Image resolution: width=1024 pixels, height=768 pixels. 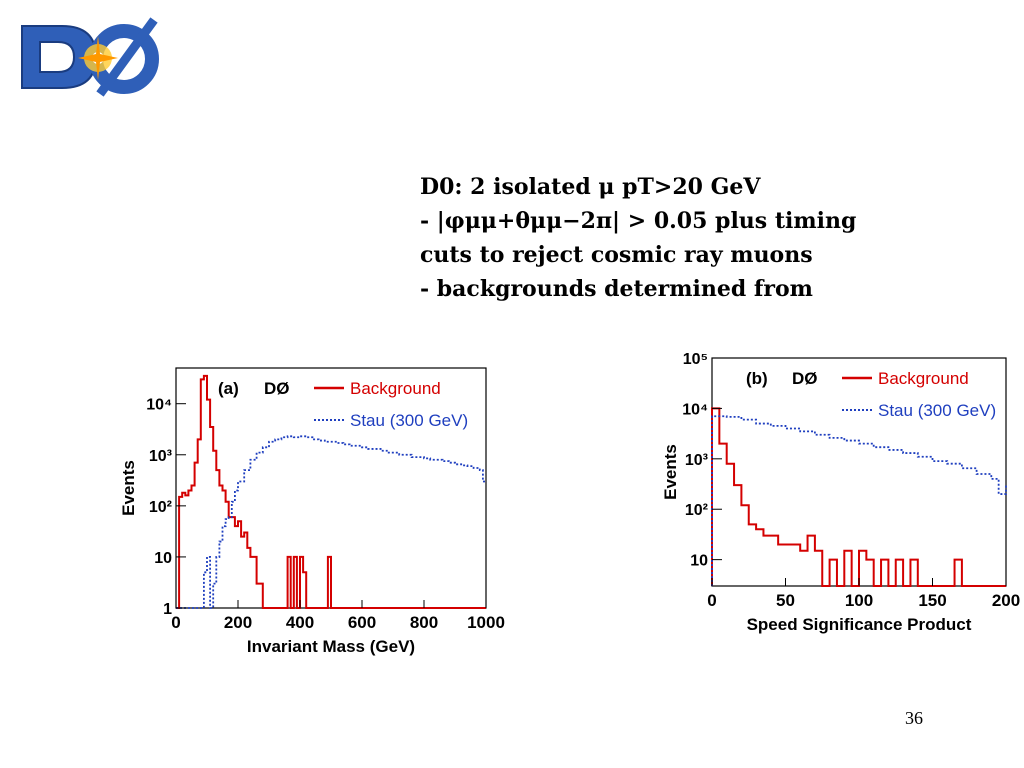 What do you see at coordinates (859, 600) in the screenshot?
I see `chart-b-xtick-label: 100` at bounding box center [859, 600].